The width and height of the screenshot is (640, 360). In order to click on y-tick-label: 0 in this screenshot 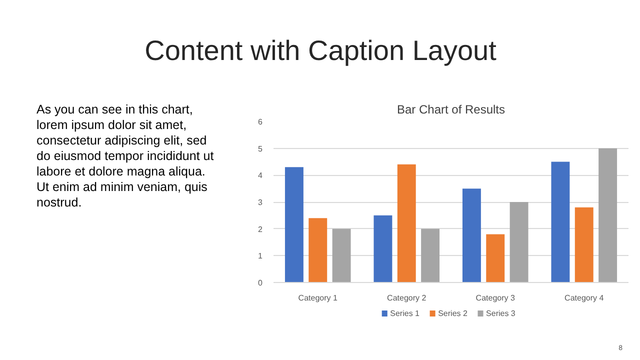, I will do `click(261, 283)`.